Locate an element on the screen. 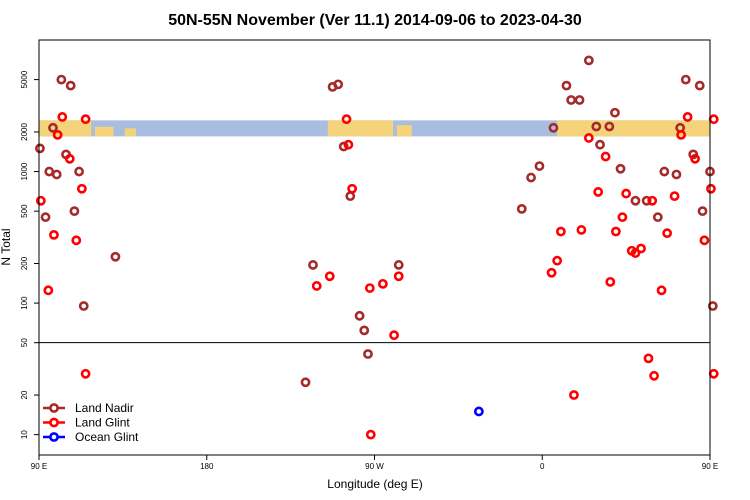  y-tick-label: 5000 is located at coordinates (24, 79).